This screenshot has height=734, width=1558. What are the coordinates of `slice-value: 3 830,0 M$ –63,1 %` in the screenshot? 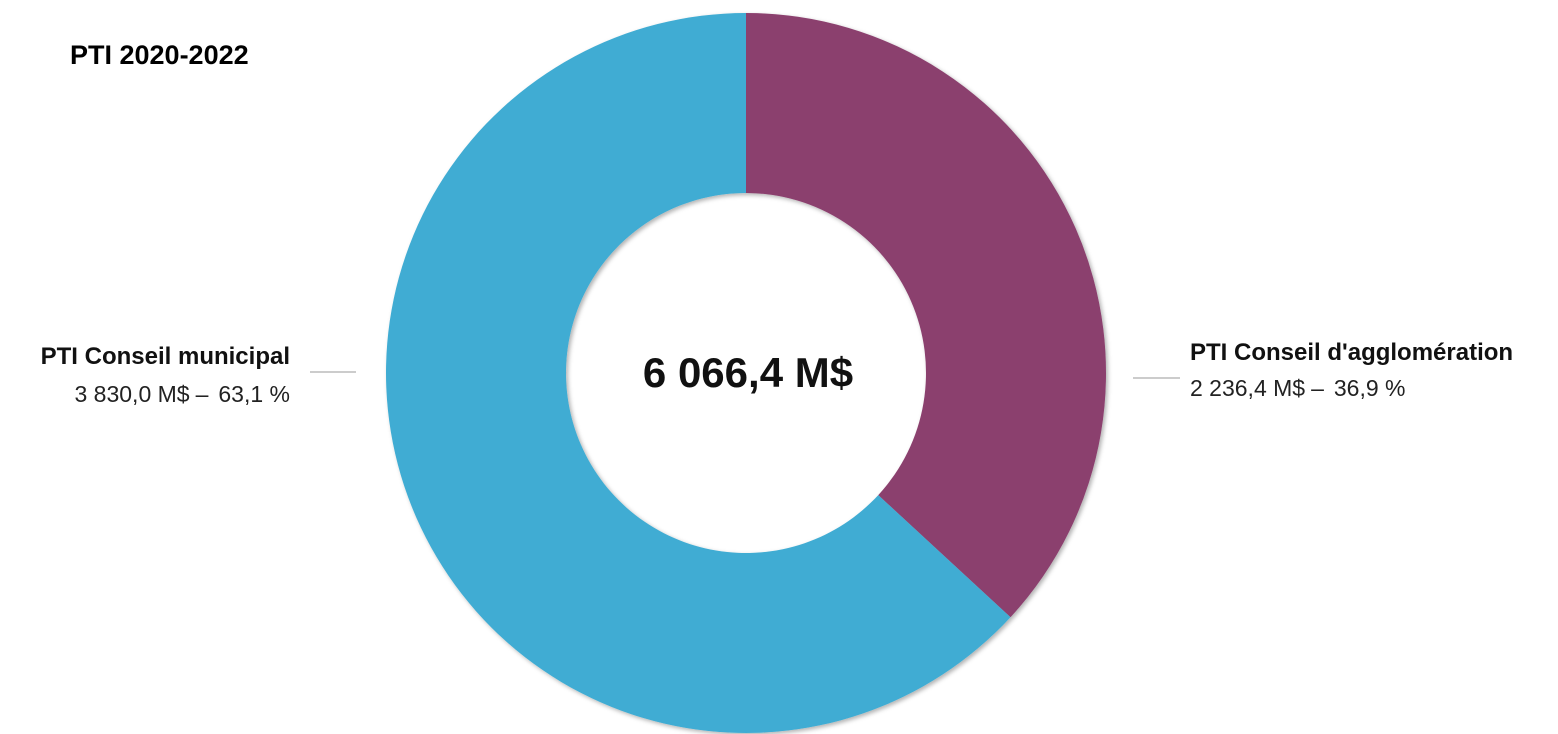 It's located at (183, 394).